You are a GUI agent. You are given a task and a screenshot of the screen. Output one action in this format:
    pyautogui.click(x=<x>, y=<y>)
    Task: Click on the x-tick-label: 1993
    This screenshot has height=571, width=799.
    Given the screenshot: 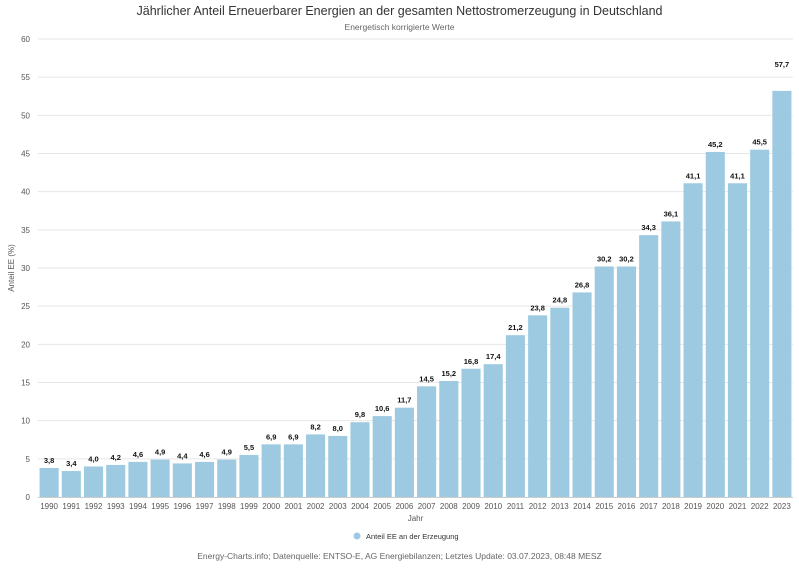 What is the action you would take?
    pyautogui.click(x=116, y=506)
    